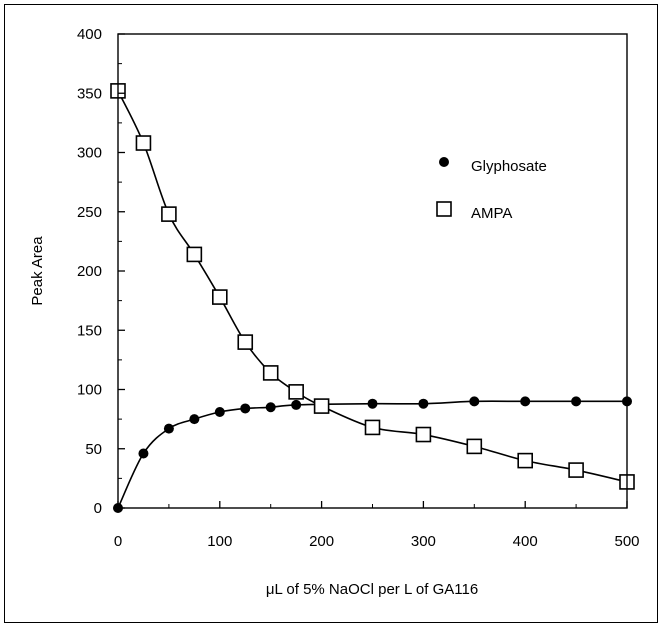 The height and width of the screenshot is (631, 664). I want to click on y-tick-label: 100, so click(89, 390).